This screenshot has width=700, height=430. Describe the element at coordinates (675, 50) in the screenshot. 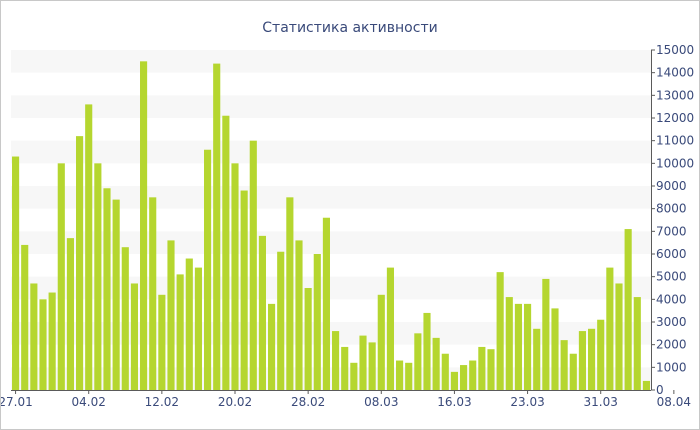

I see `y-tick-label: 15000` at that location.